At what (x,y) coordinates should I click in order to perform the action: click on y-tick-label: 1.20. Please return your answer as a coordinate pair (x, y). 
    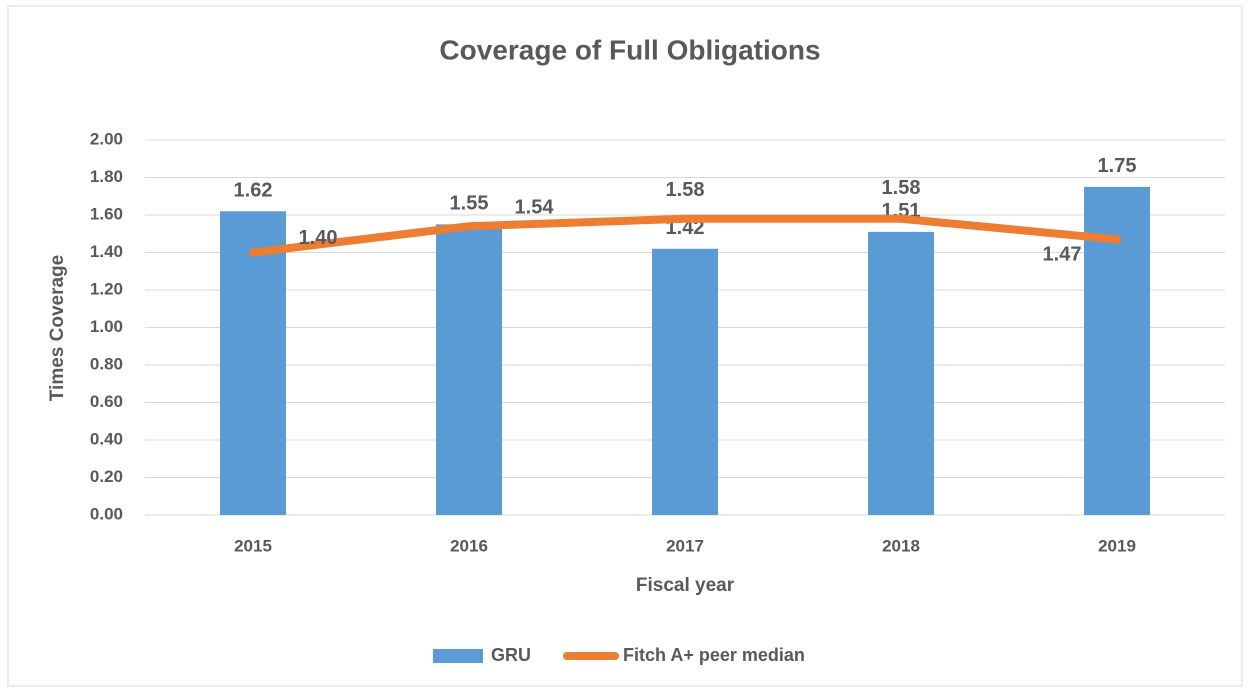
    Looking at the image, I should click on (106, 288).